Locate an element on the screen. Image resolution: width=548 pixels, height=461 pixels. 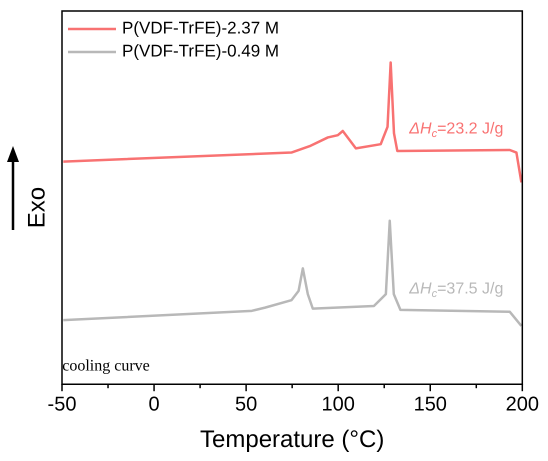
legend-label: P(VDF-TrFE)-0.49 M is located at coordinates (201, 51).